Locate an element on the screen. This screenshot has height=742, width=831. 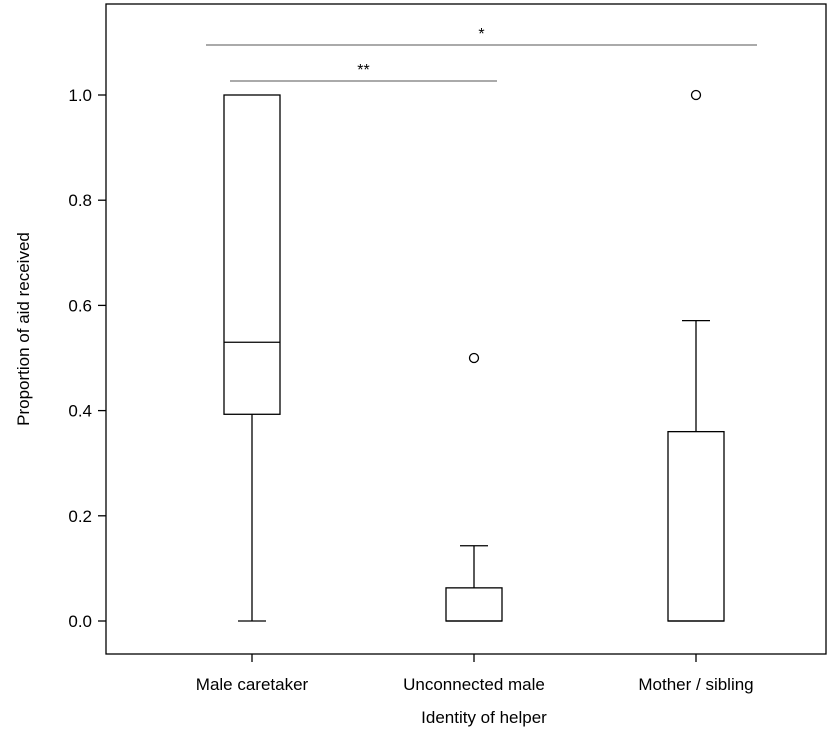
y-tick-label: 0.4 is located at coordinates (80, 411).